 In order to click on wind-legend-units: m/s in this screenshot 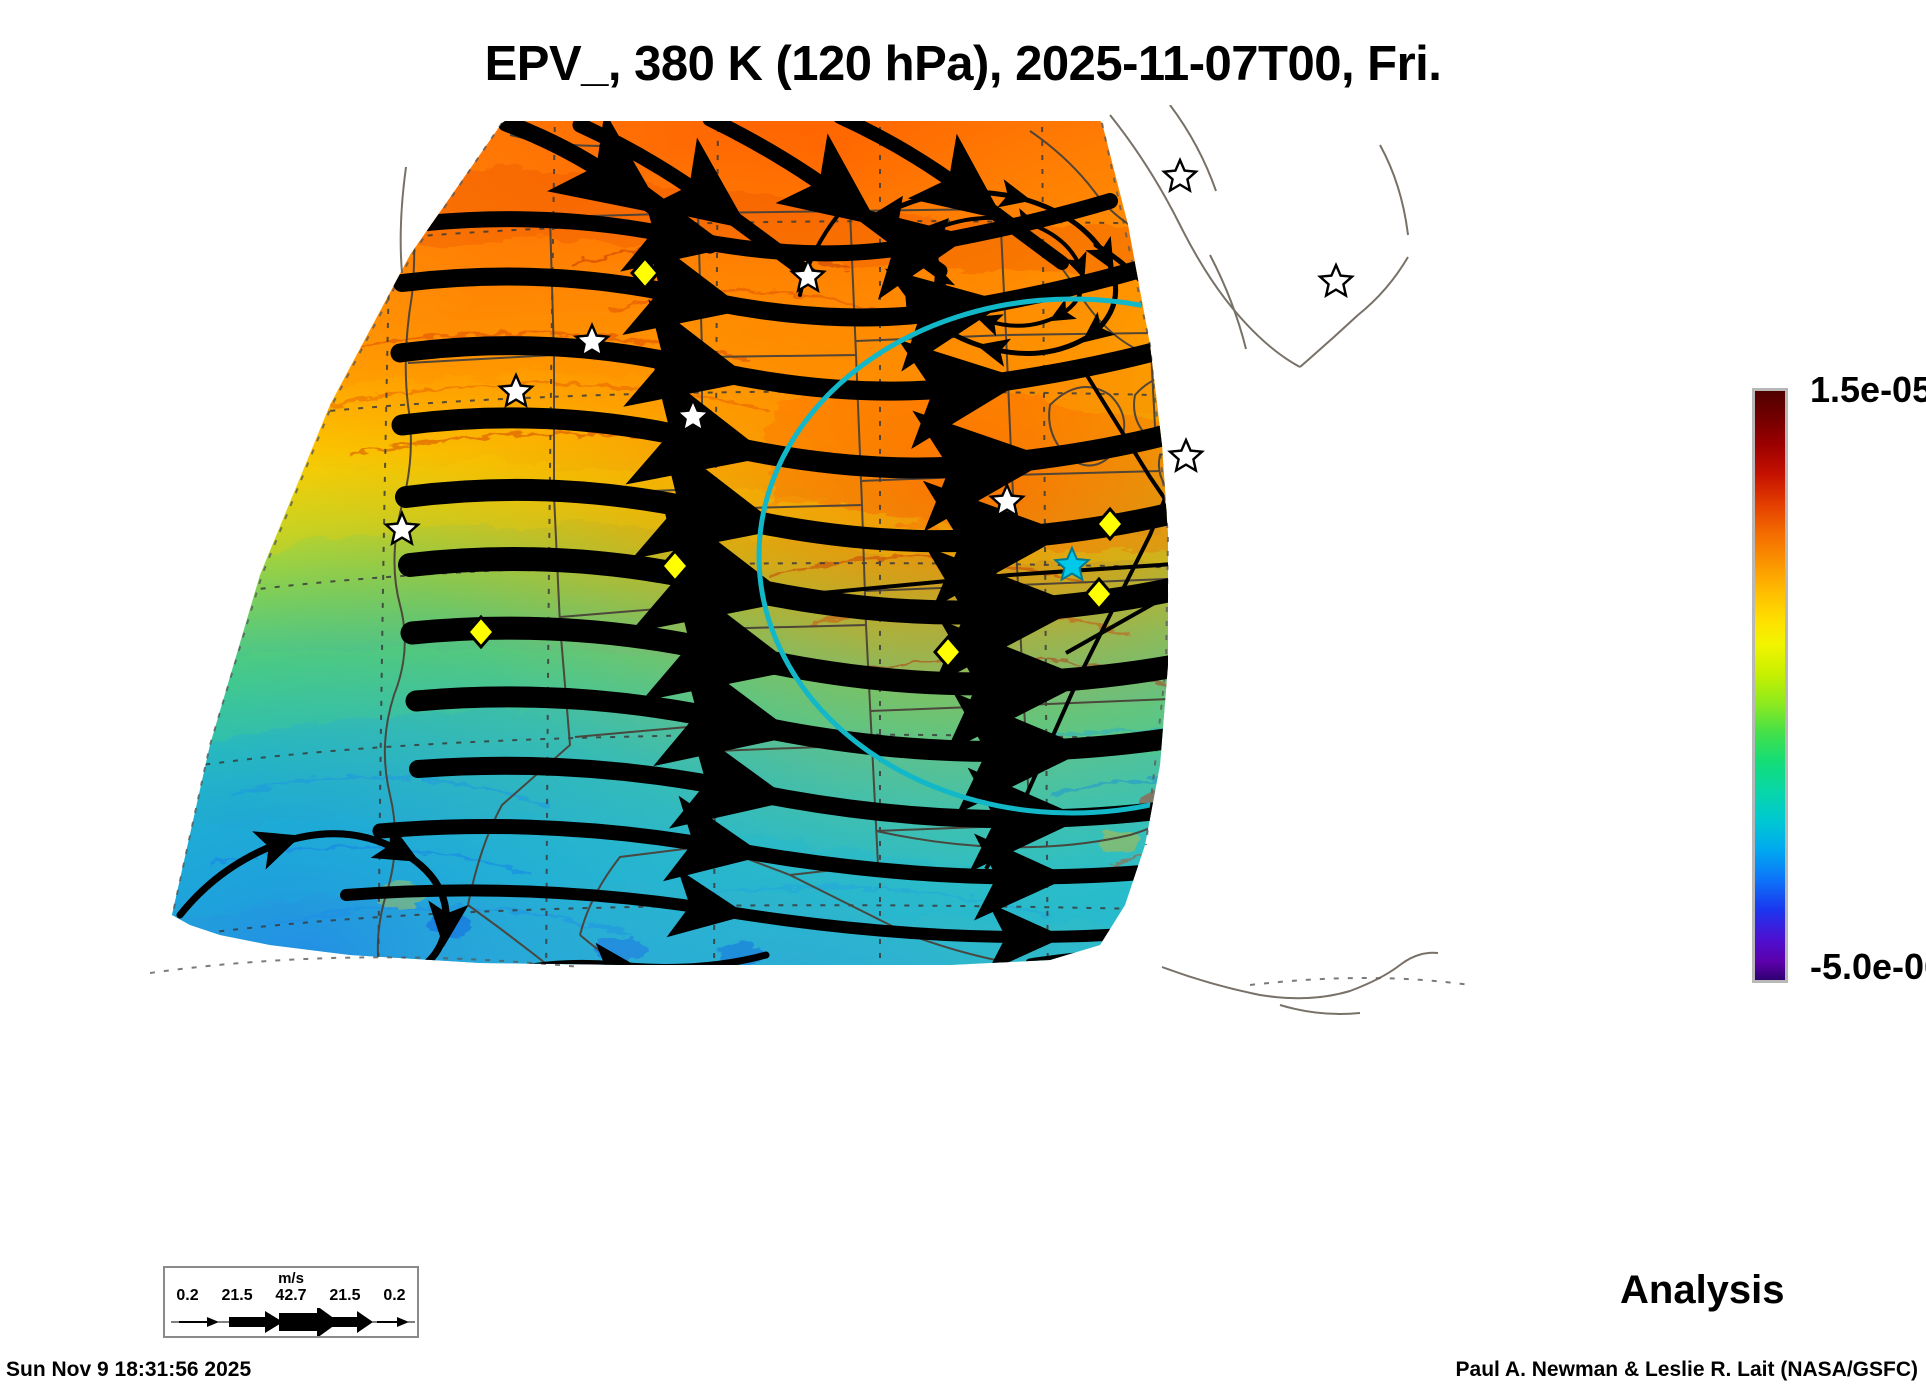, I will do `click(291, 1278)`.